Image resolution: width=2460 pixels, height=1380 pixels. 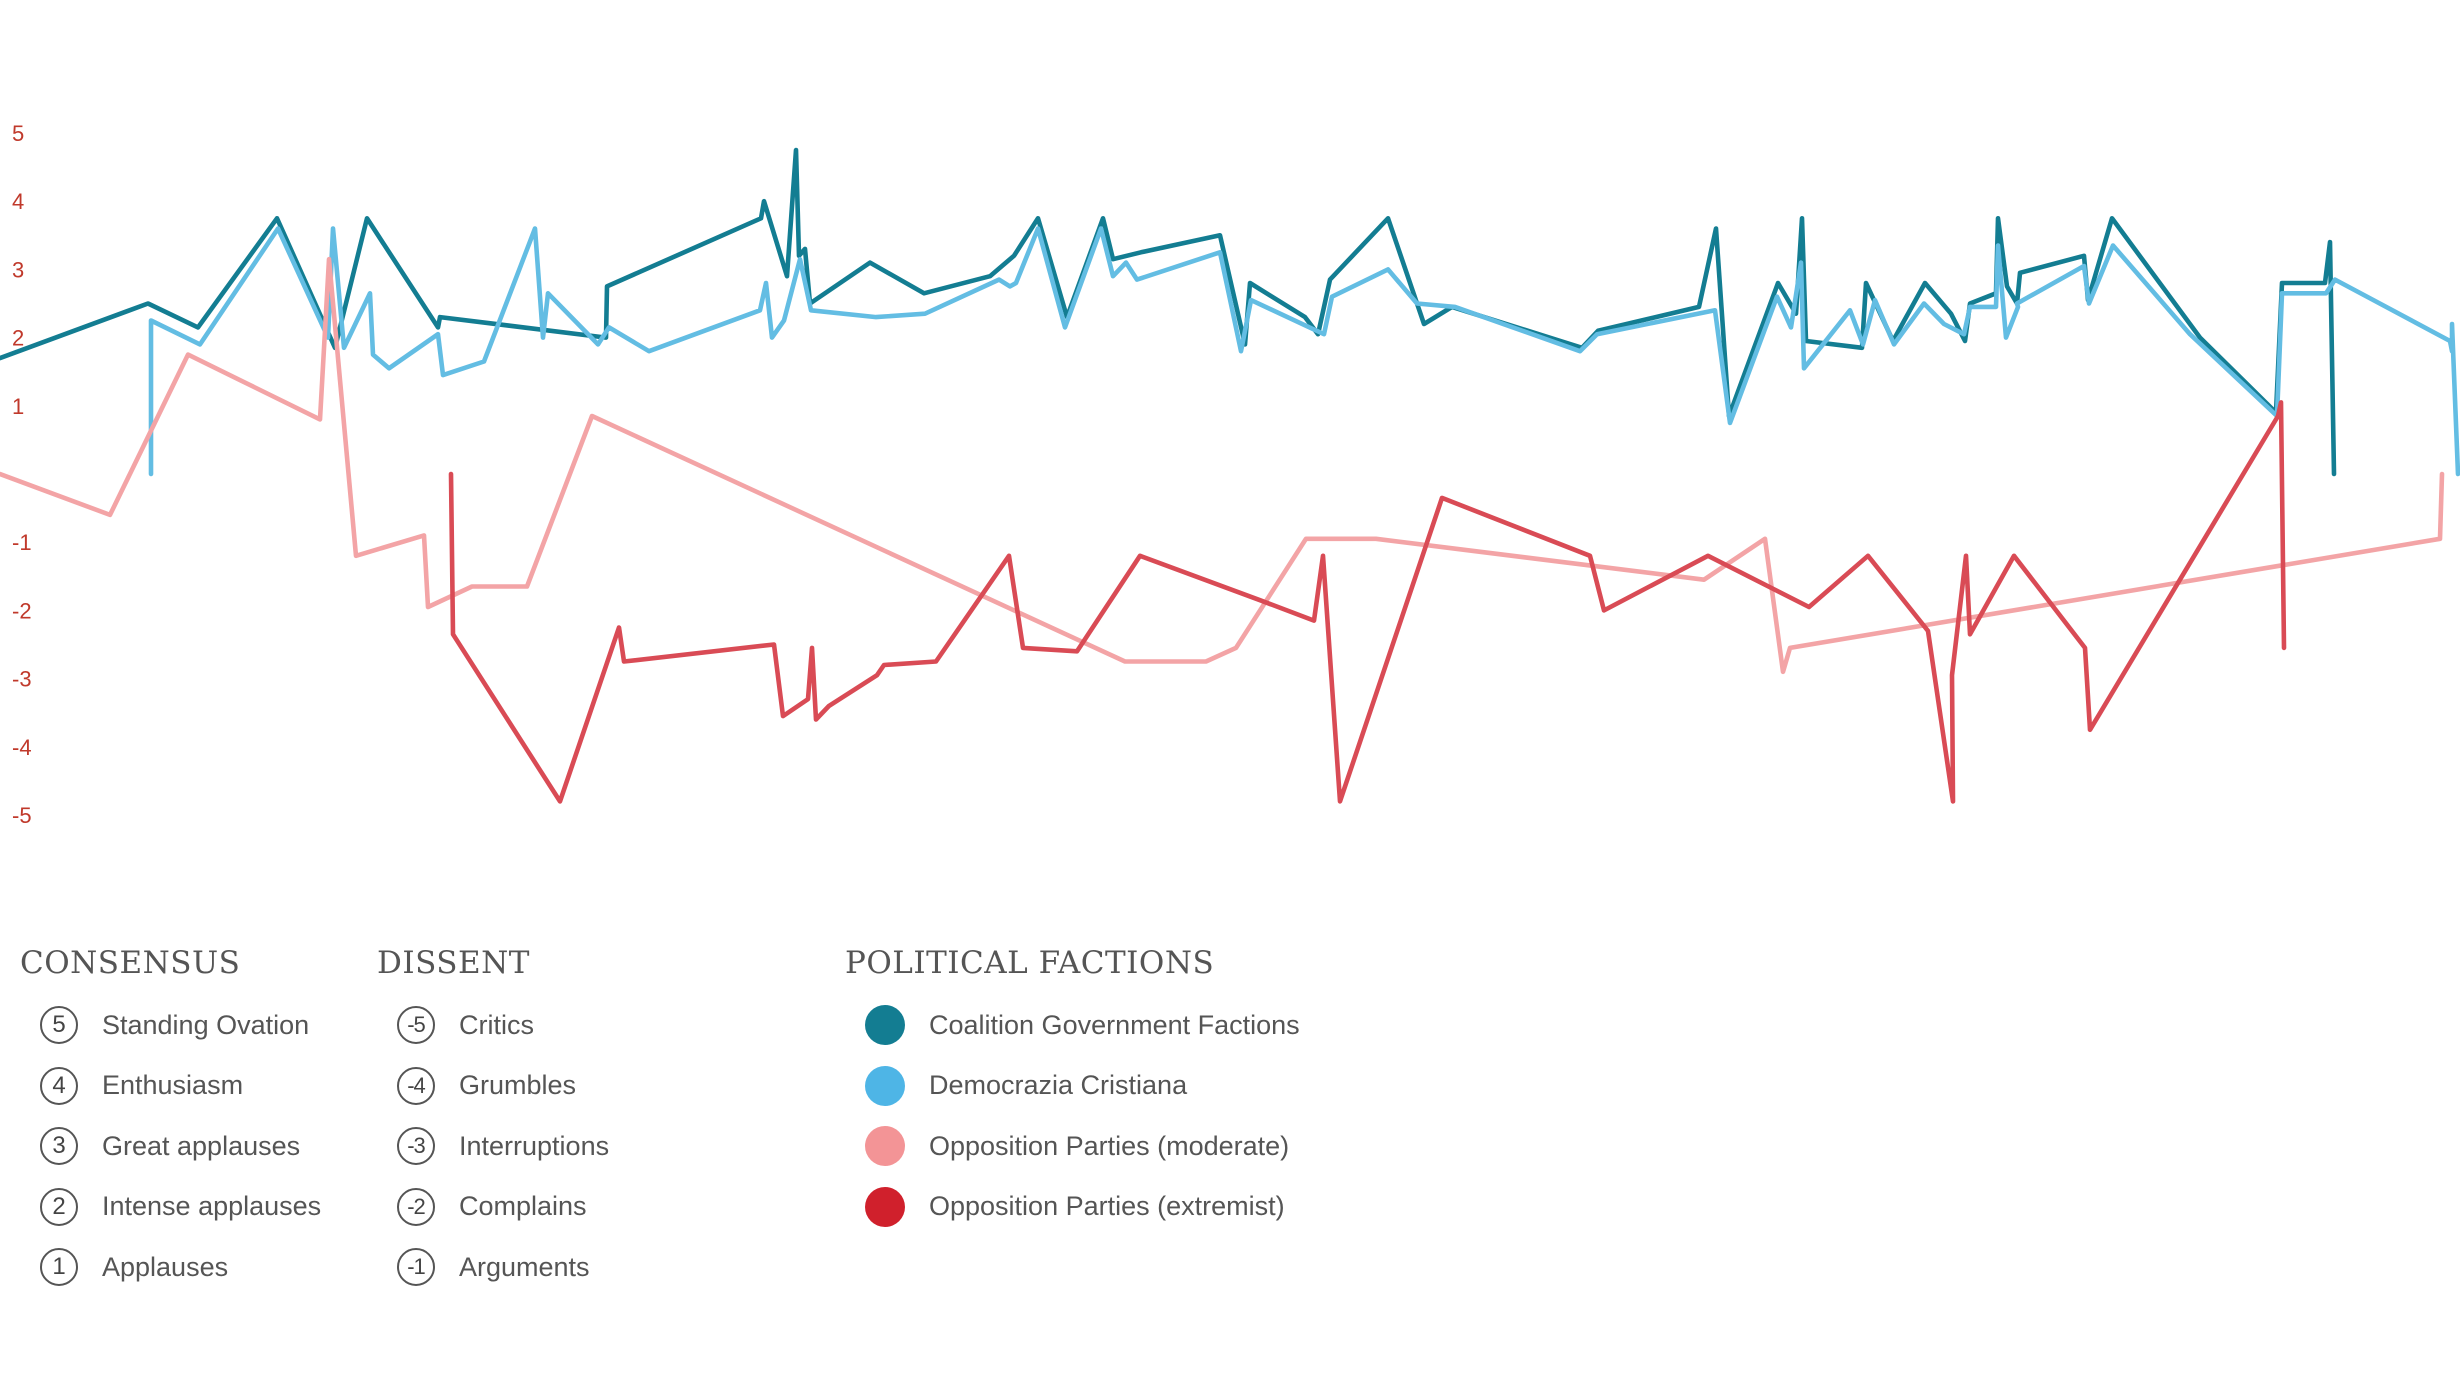 I want to click on y-tick-label: -4, so click(x=22, y=747).